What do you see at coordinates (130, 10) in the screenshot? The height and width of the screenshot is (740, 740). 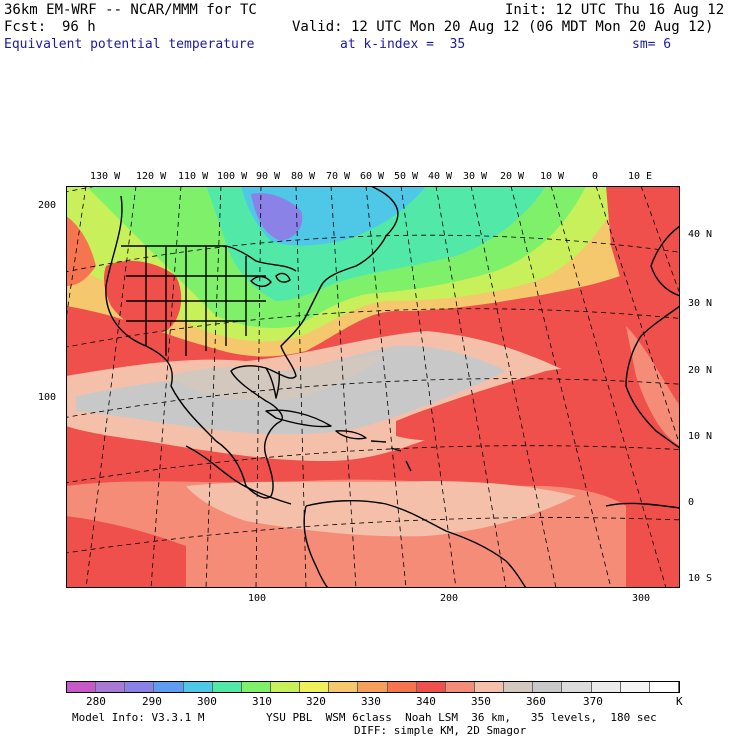 I see `model-title: 36km EM-WRF -- NCAR/MMM for TC` at bounding box center [130, 10].